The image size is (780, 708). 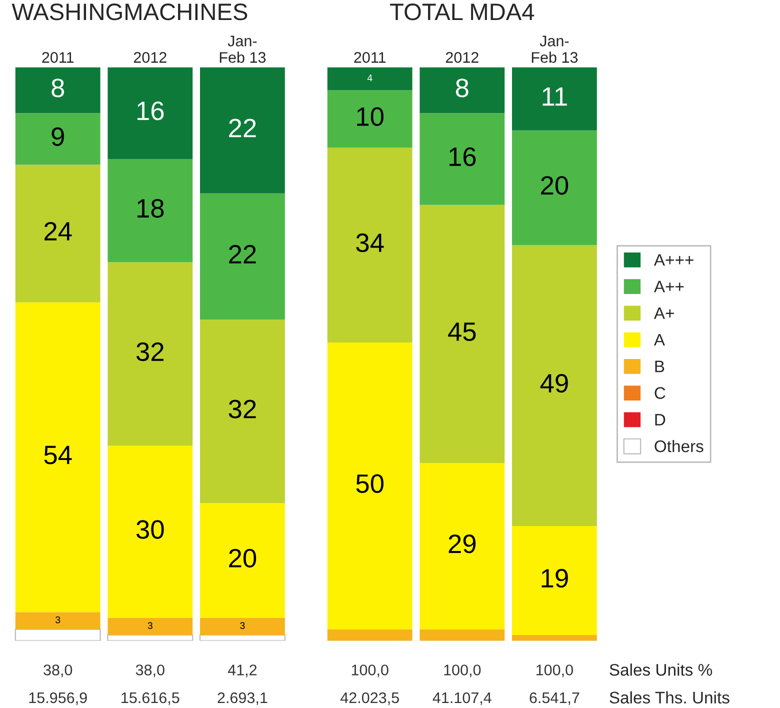 What do you see at coordinates (462, 12) in the screenshot?
I see `chart-title: TOTAL MDA4` at bounding box center [462, 12].